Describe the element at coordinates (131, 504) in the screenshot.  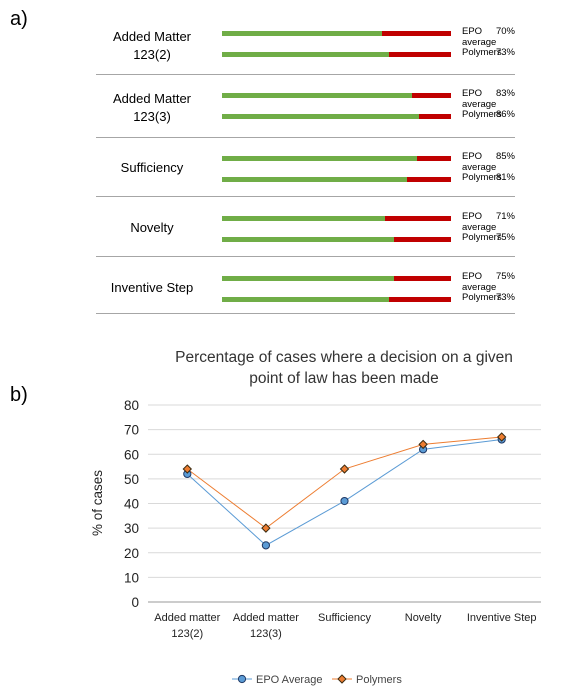
I see `y-tick-label: 40` at that location.